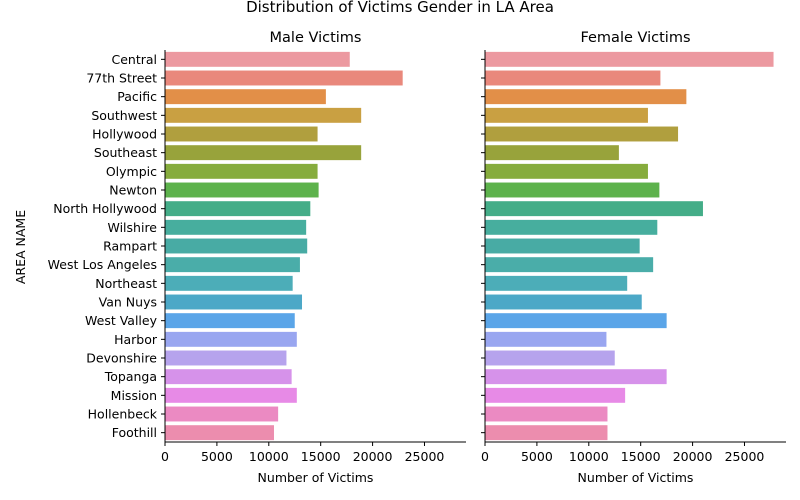  I want to click on category-label: Central, so click(134, 59).